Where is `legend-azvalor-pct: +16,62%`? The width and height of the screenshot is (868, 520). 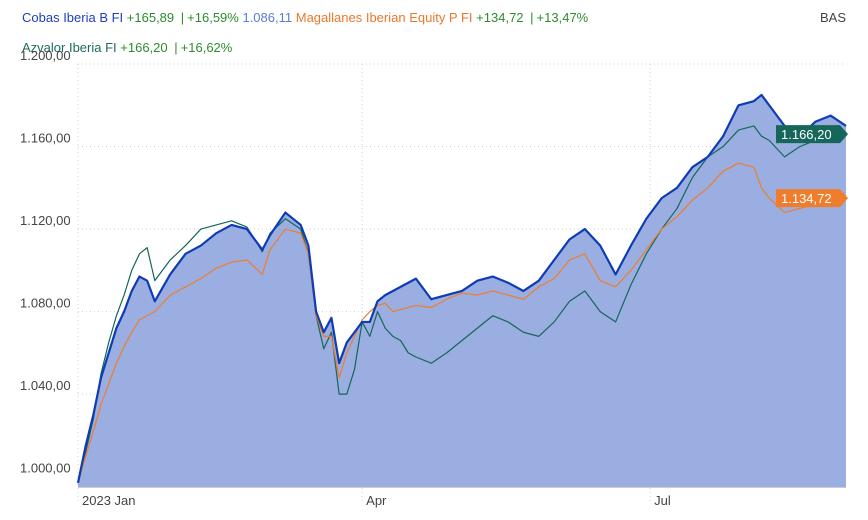 legend-azvalor-pct: +16,62% is located at coordinates (206, 47).